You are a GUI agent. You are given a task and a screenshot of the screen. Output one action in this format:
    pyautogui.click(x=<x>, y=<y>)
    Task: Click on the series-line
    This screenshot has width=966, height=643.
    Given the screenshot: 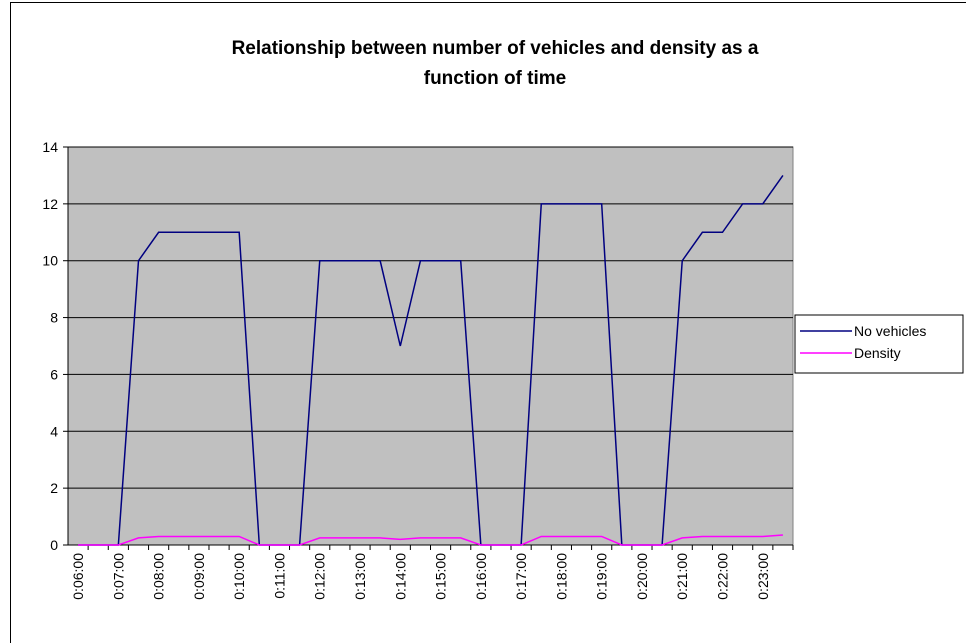 What is the action you would take?
    pyautogui.click(x=430, y=540)
    